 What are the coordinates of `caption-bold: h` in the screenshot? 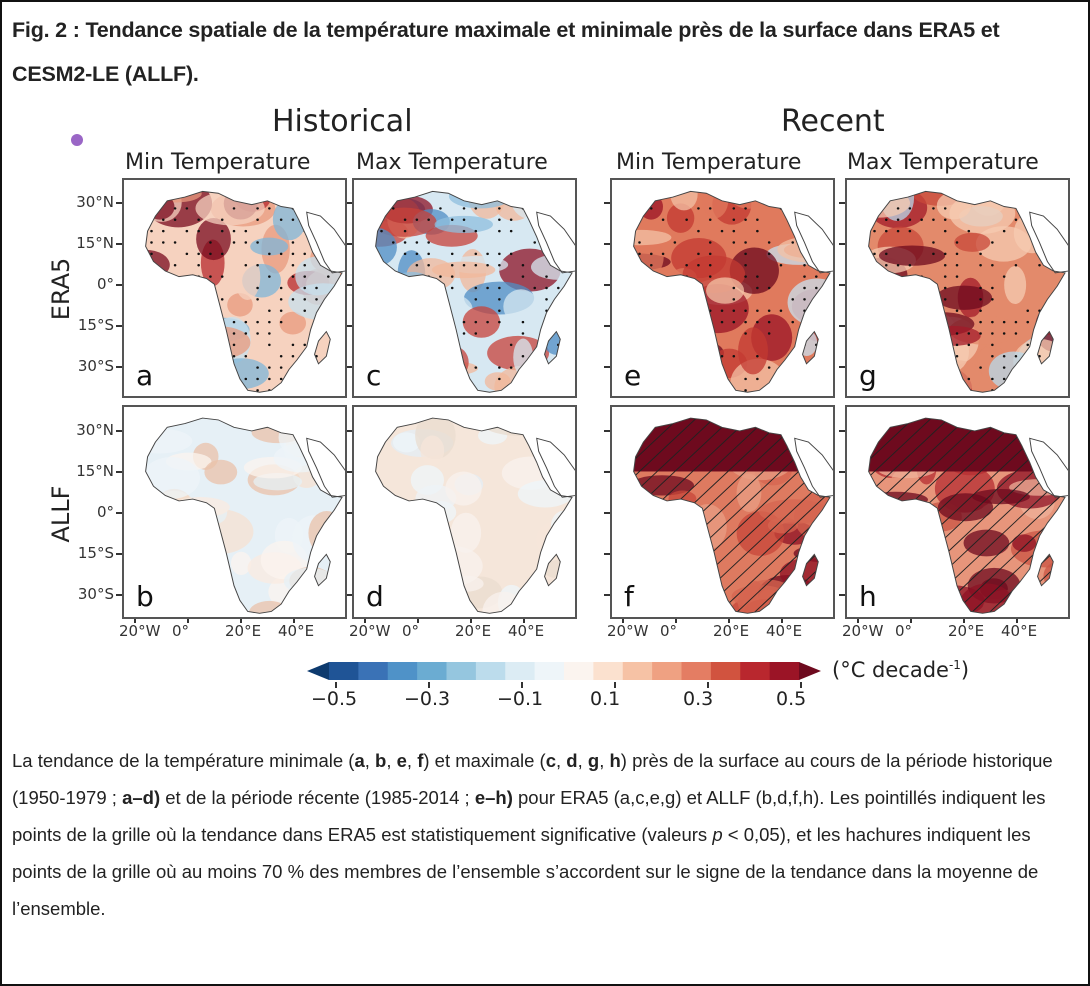 It's located at (615, 760).